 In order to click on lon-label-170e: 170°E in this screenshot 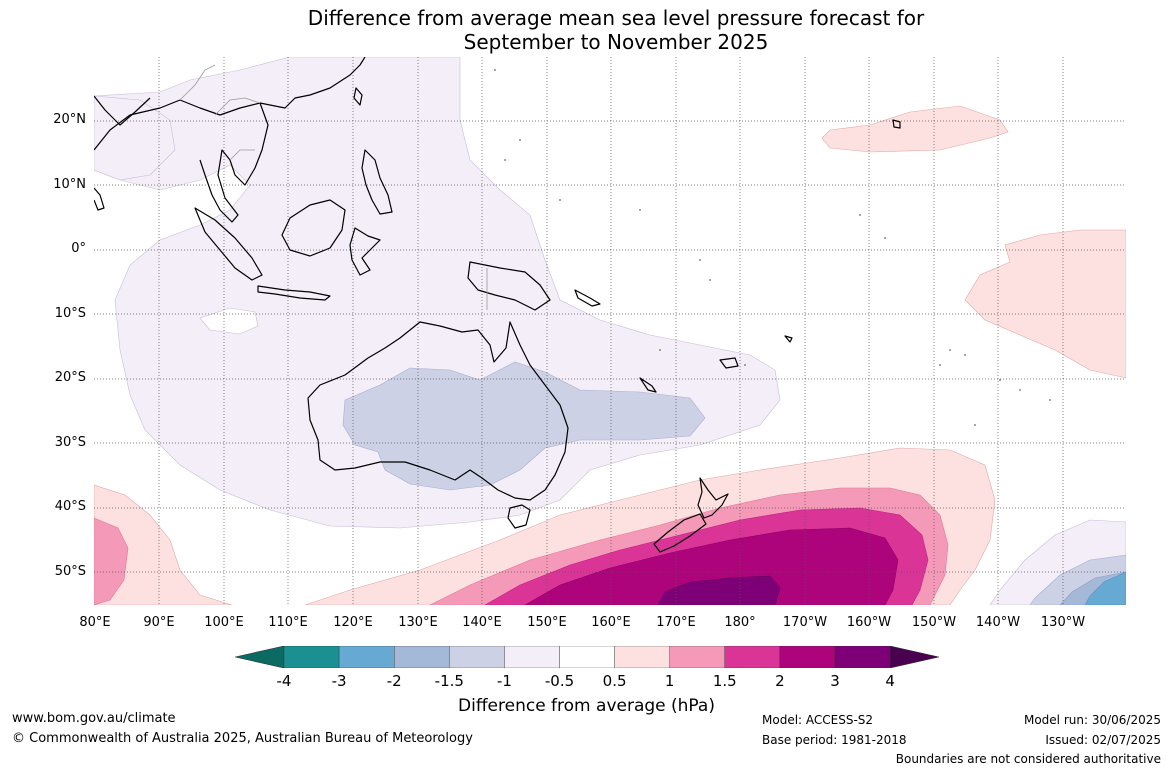, I will do `click(676, 622)`.